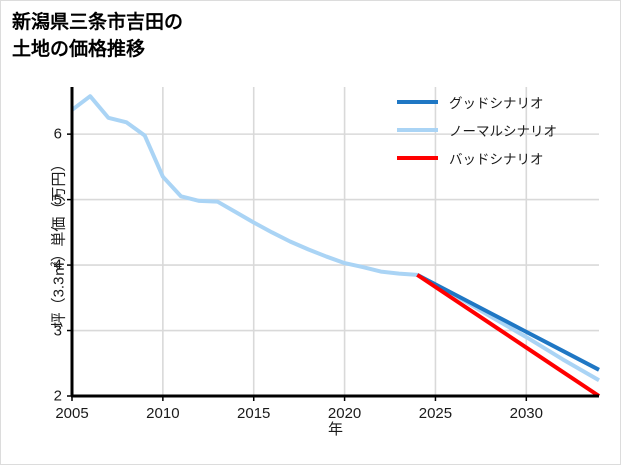  I want to click on y-tick-label: 6, so click(57, 134).